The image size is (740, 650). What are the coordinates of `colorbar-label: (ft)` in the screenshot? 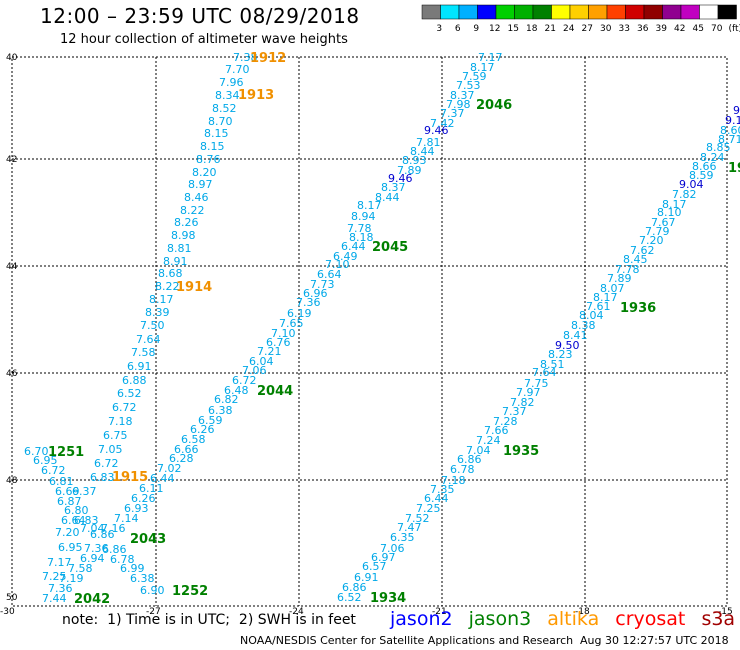 It's located at (734, 29).